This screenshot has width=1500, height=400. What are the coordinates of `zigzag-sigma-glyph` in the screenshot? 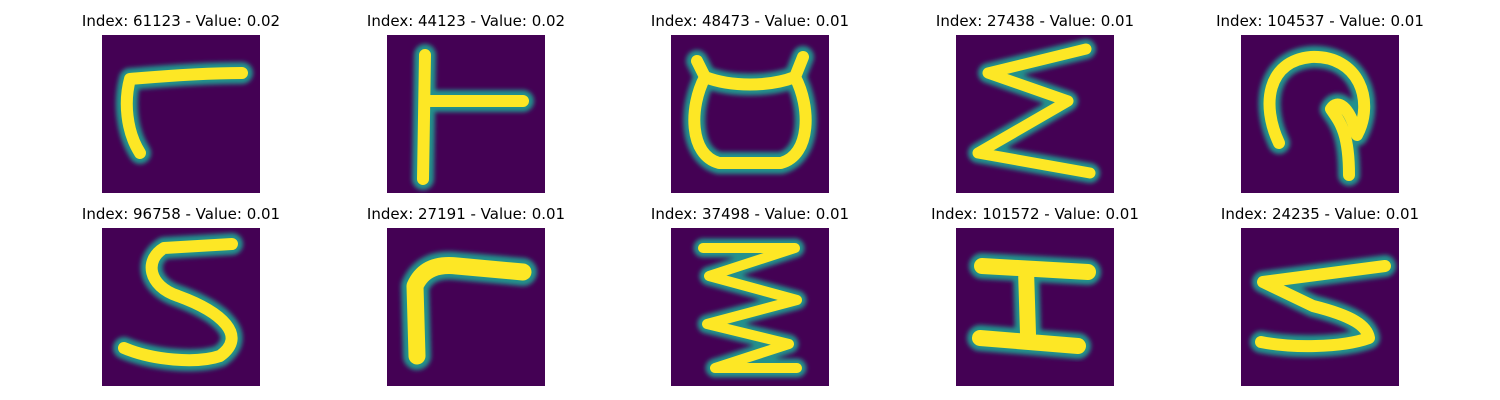 It's located at (1035, 114).